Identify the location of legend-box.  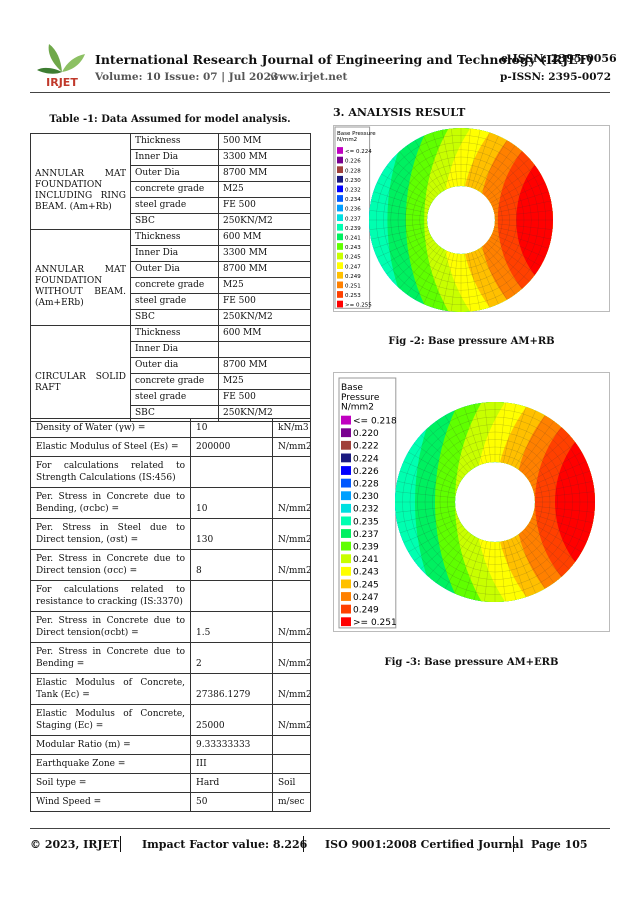
(367, 503).